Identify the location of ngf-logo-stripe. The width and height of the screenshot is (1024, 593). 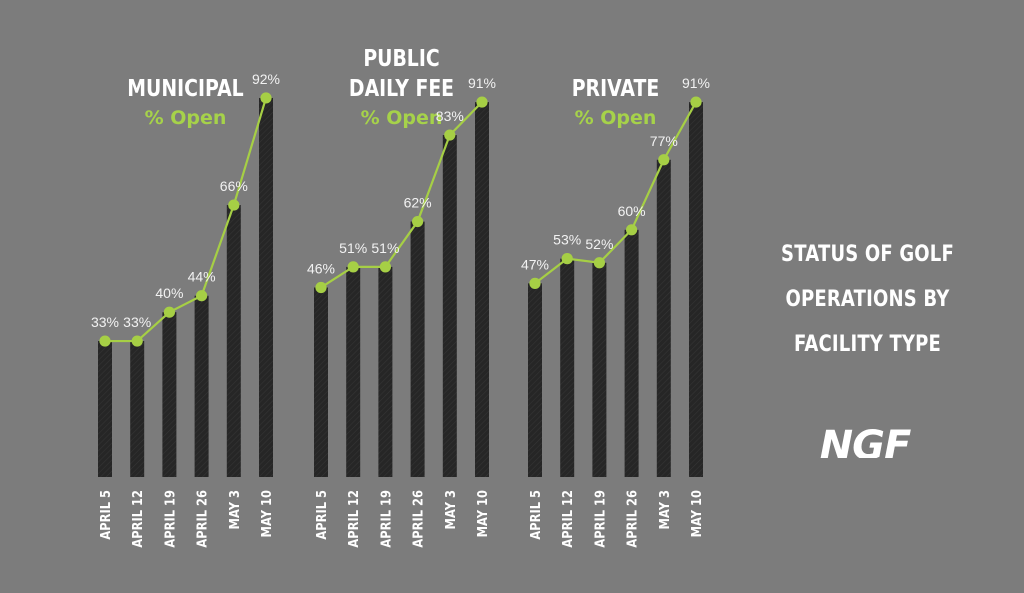
(868, 459).